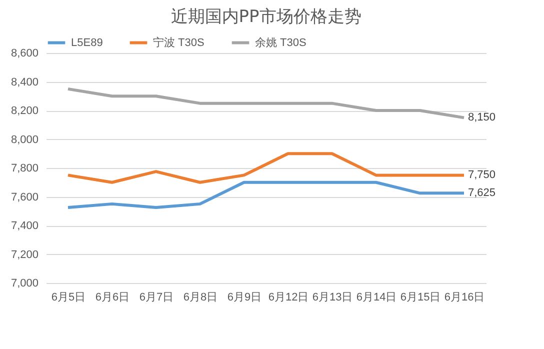 The image size is (544, 349). Describe the element at coordinates (482, 175) in the screenshot. I see `data-label: 7,750` at that location.